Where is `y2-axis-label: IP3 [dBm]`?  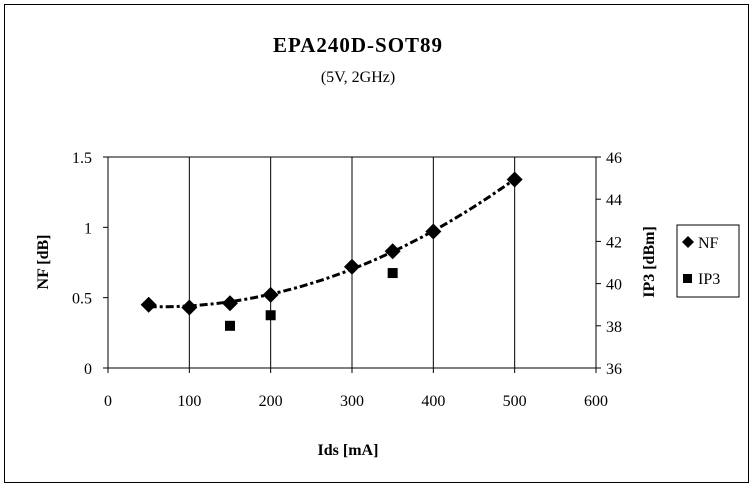
y2-axis-label: IP3 [dBm] is located at coordinates (649, 262).